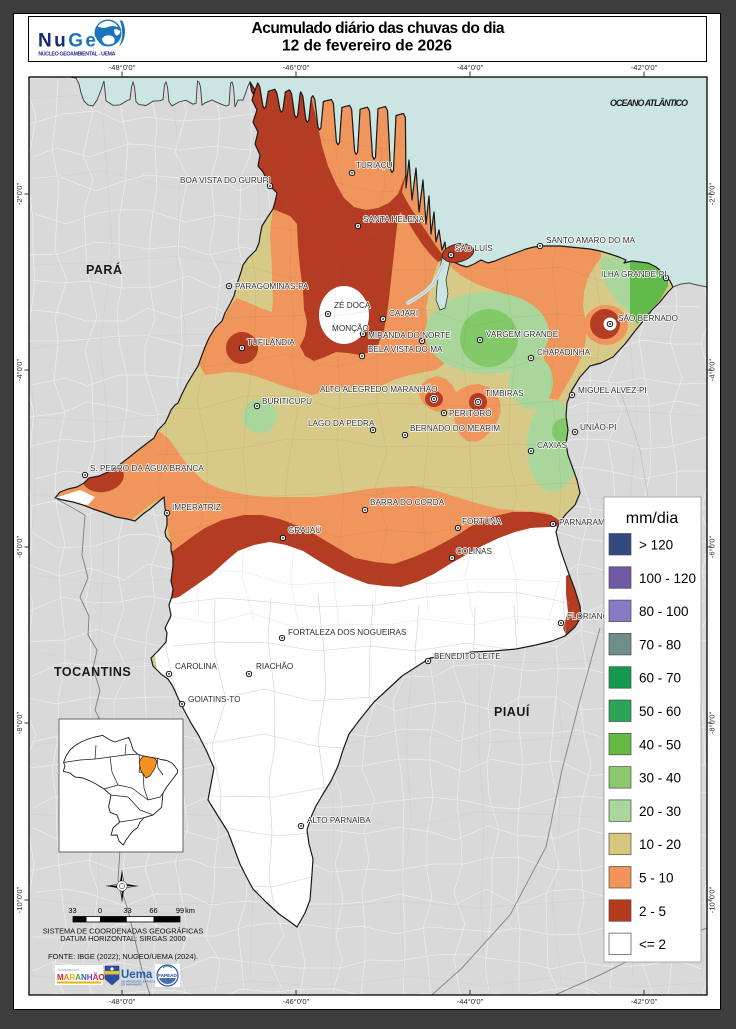  Describe the element at coordinates (660, 778) in the screenshot. I see `svg-text: 30 - 40` at that location.